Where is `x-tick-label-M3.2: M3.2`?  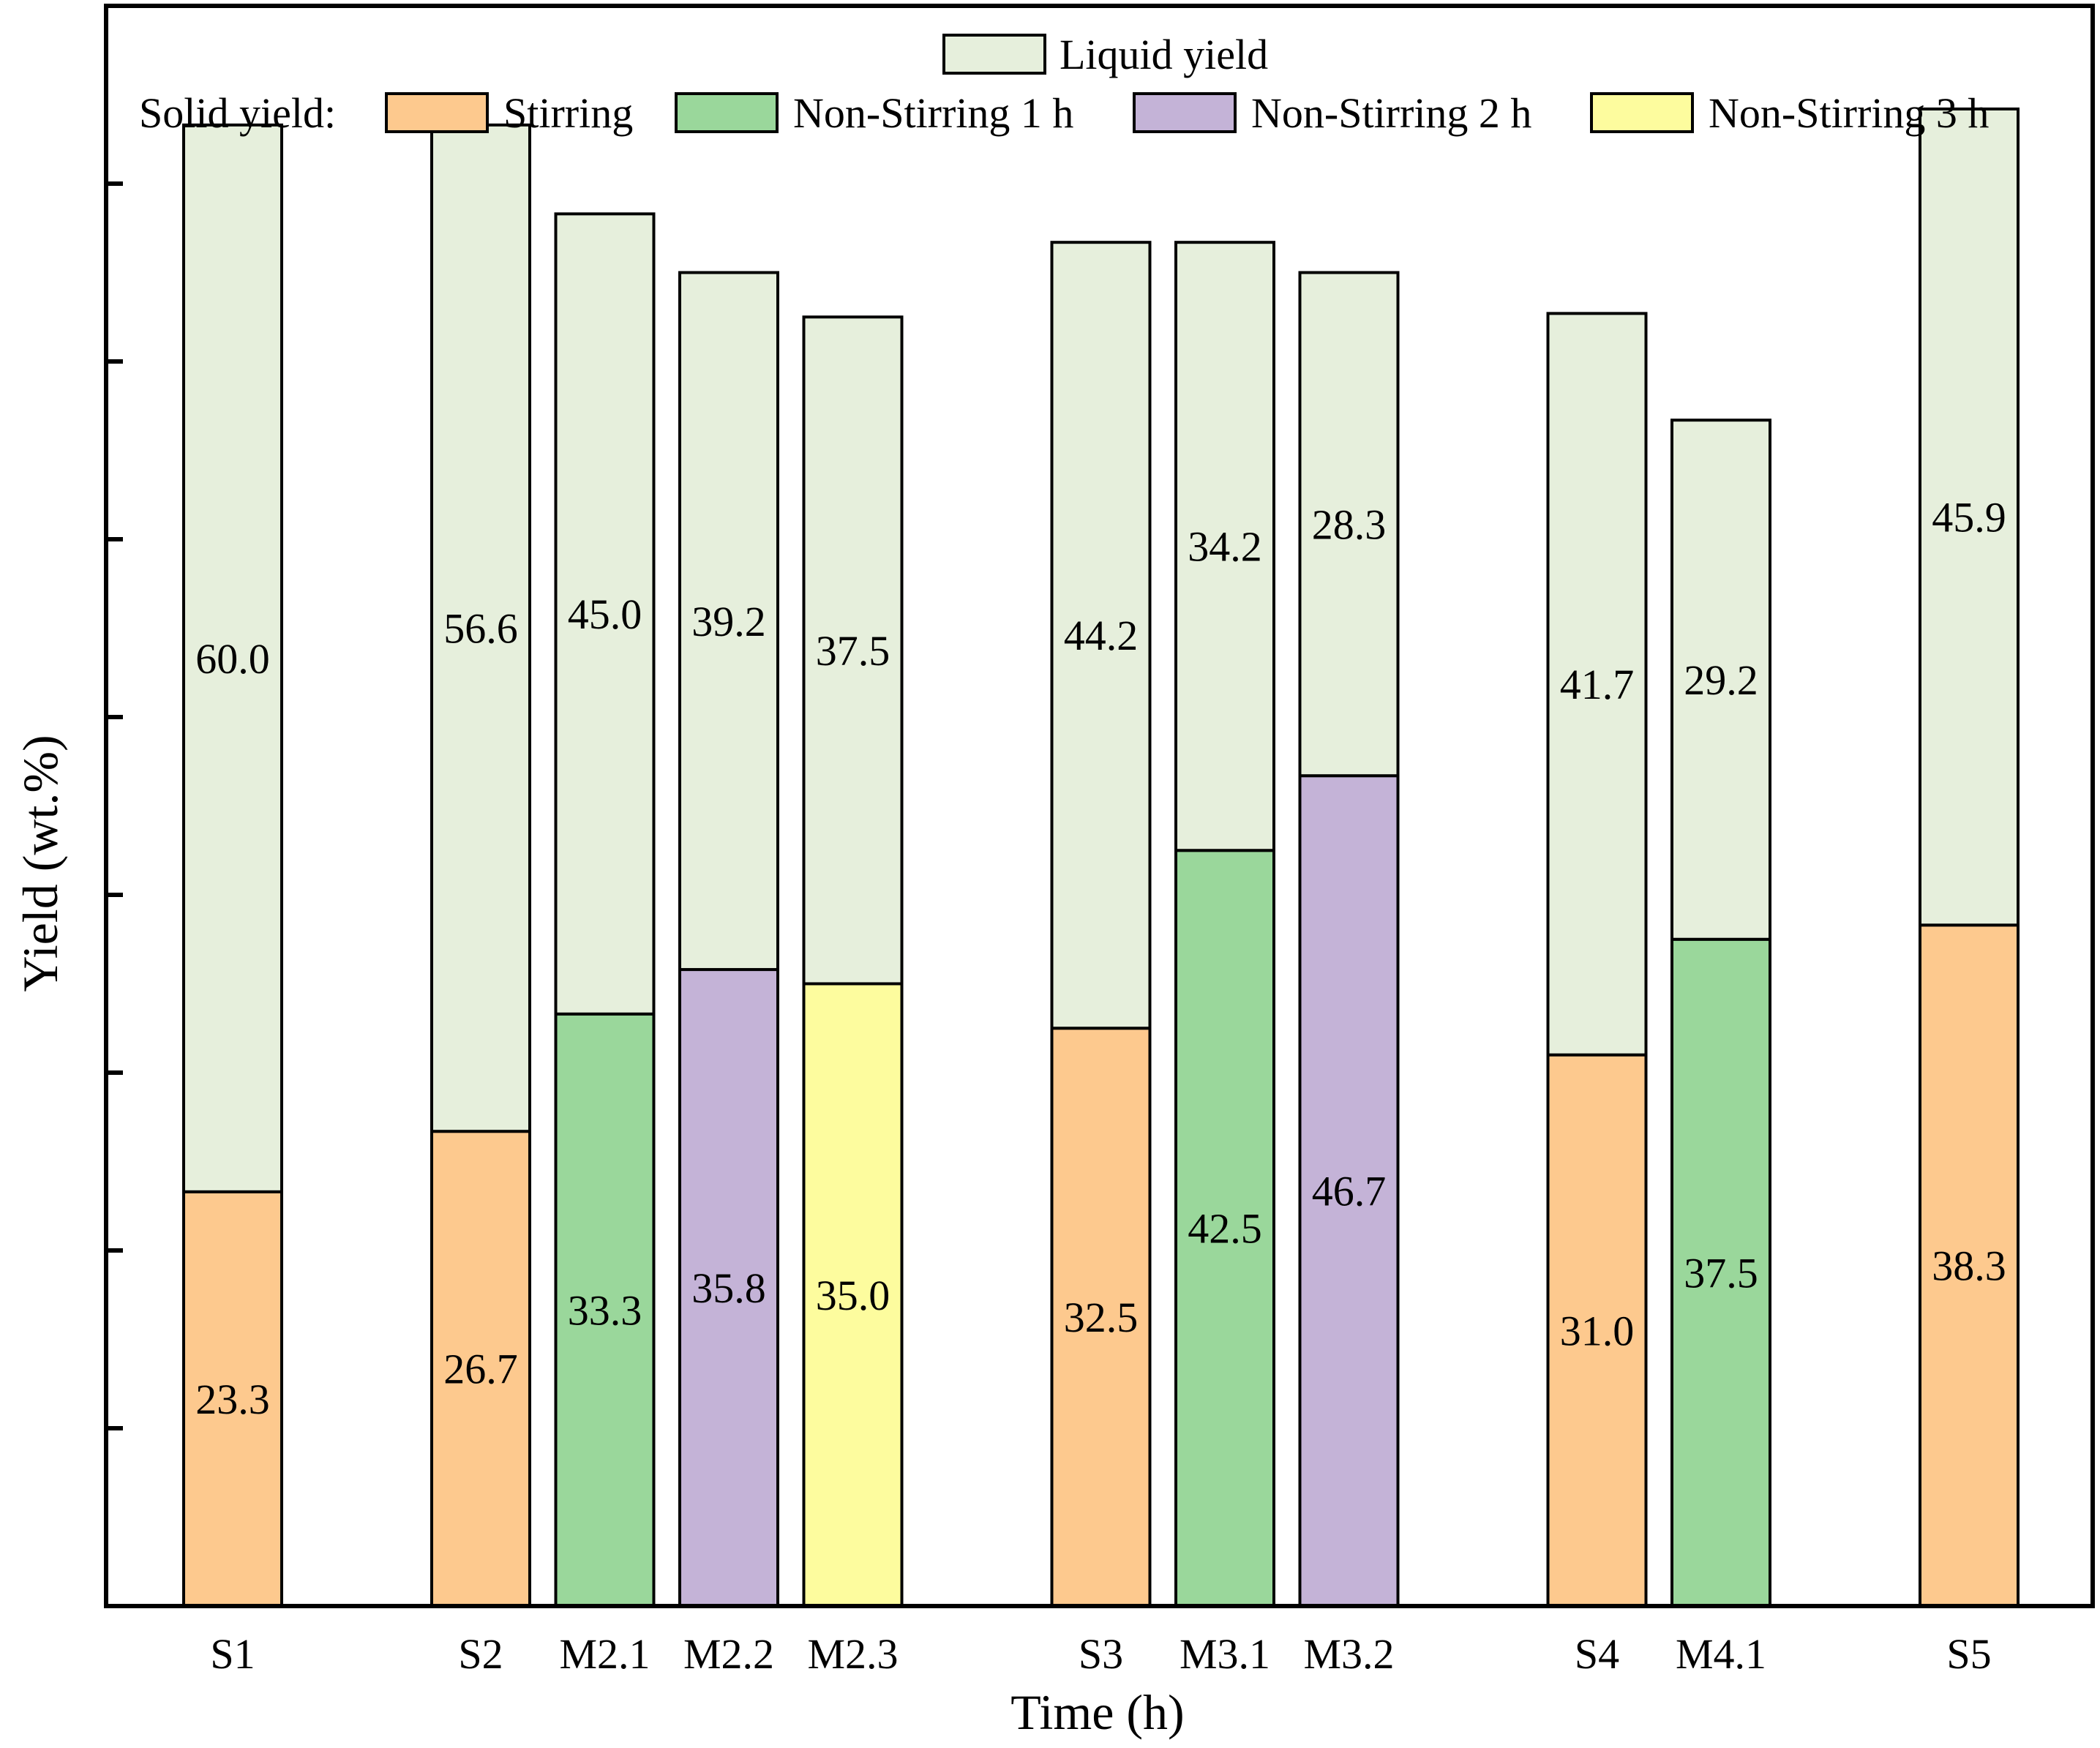
x-tick-label-M3.2: M3.2 is located at coordinates (1348, 1654).